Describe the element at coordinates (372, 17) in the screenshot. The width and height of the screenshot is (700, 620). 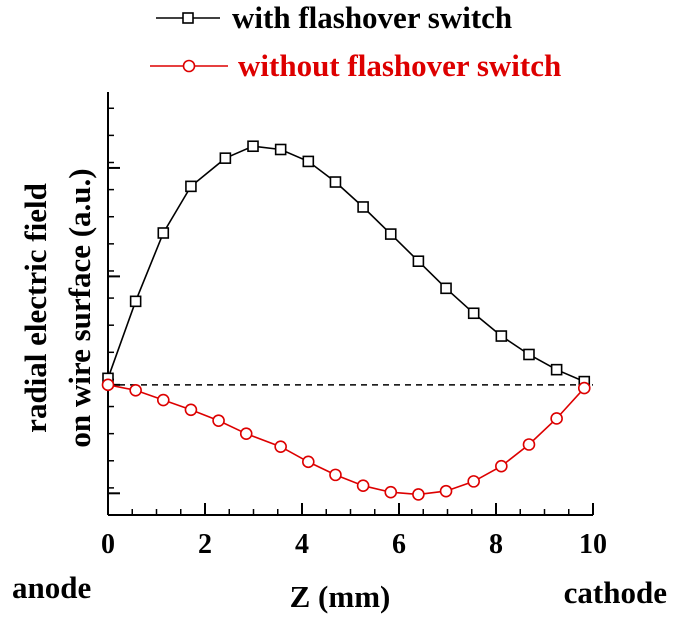
I see `legend-label: with flashover switch` at that location.